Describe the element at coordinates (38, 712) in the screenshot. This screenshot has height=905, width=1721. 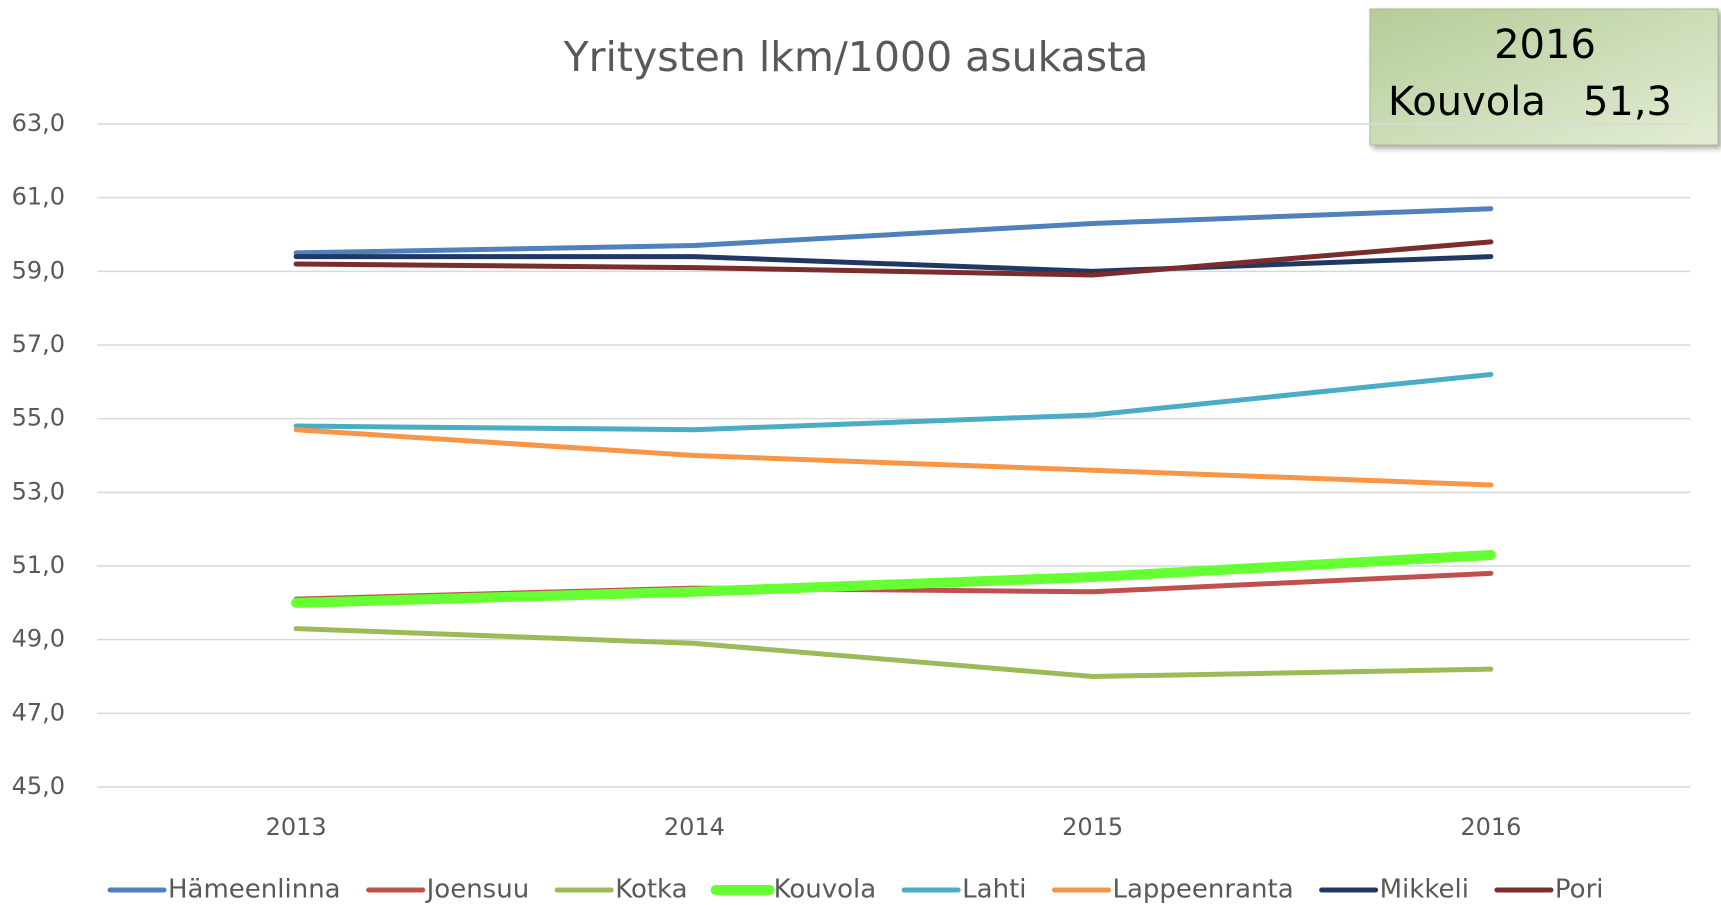
I see `y-tick-label: 47,0` at that location.